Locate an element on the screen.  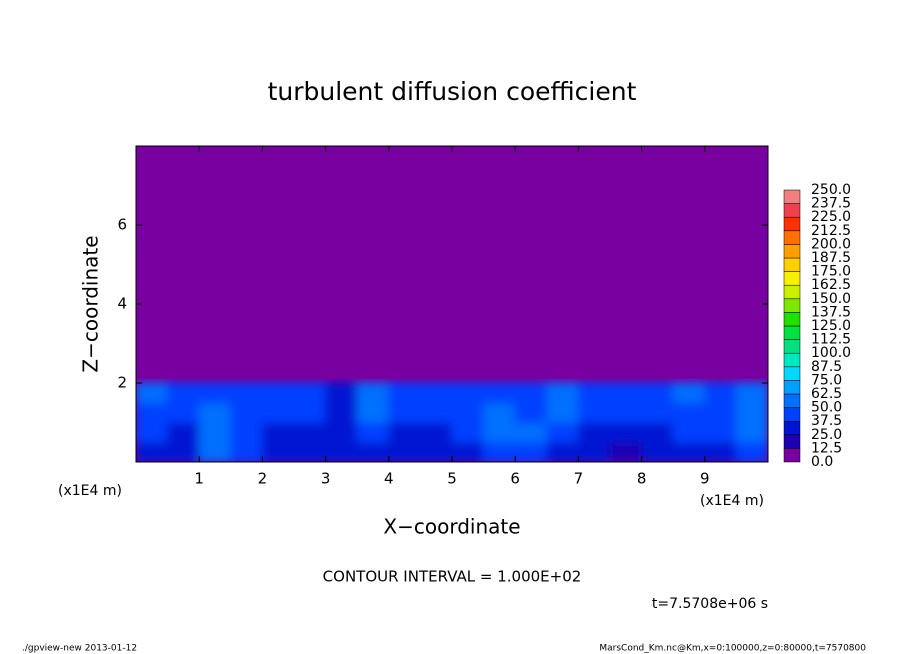
colorbar-label: 200.0 is located at coordinates (831, 244).